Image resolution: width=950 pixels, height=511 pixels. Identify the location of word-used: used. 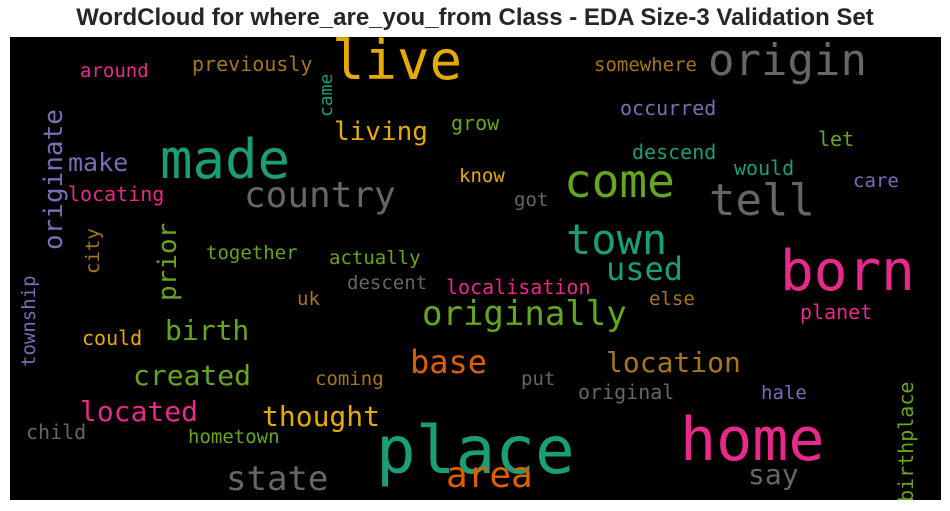
(644, 269).